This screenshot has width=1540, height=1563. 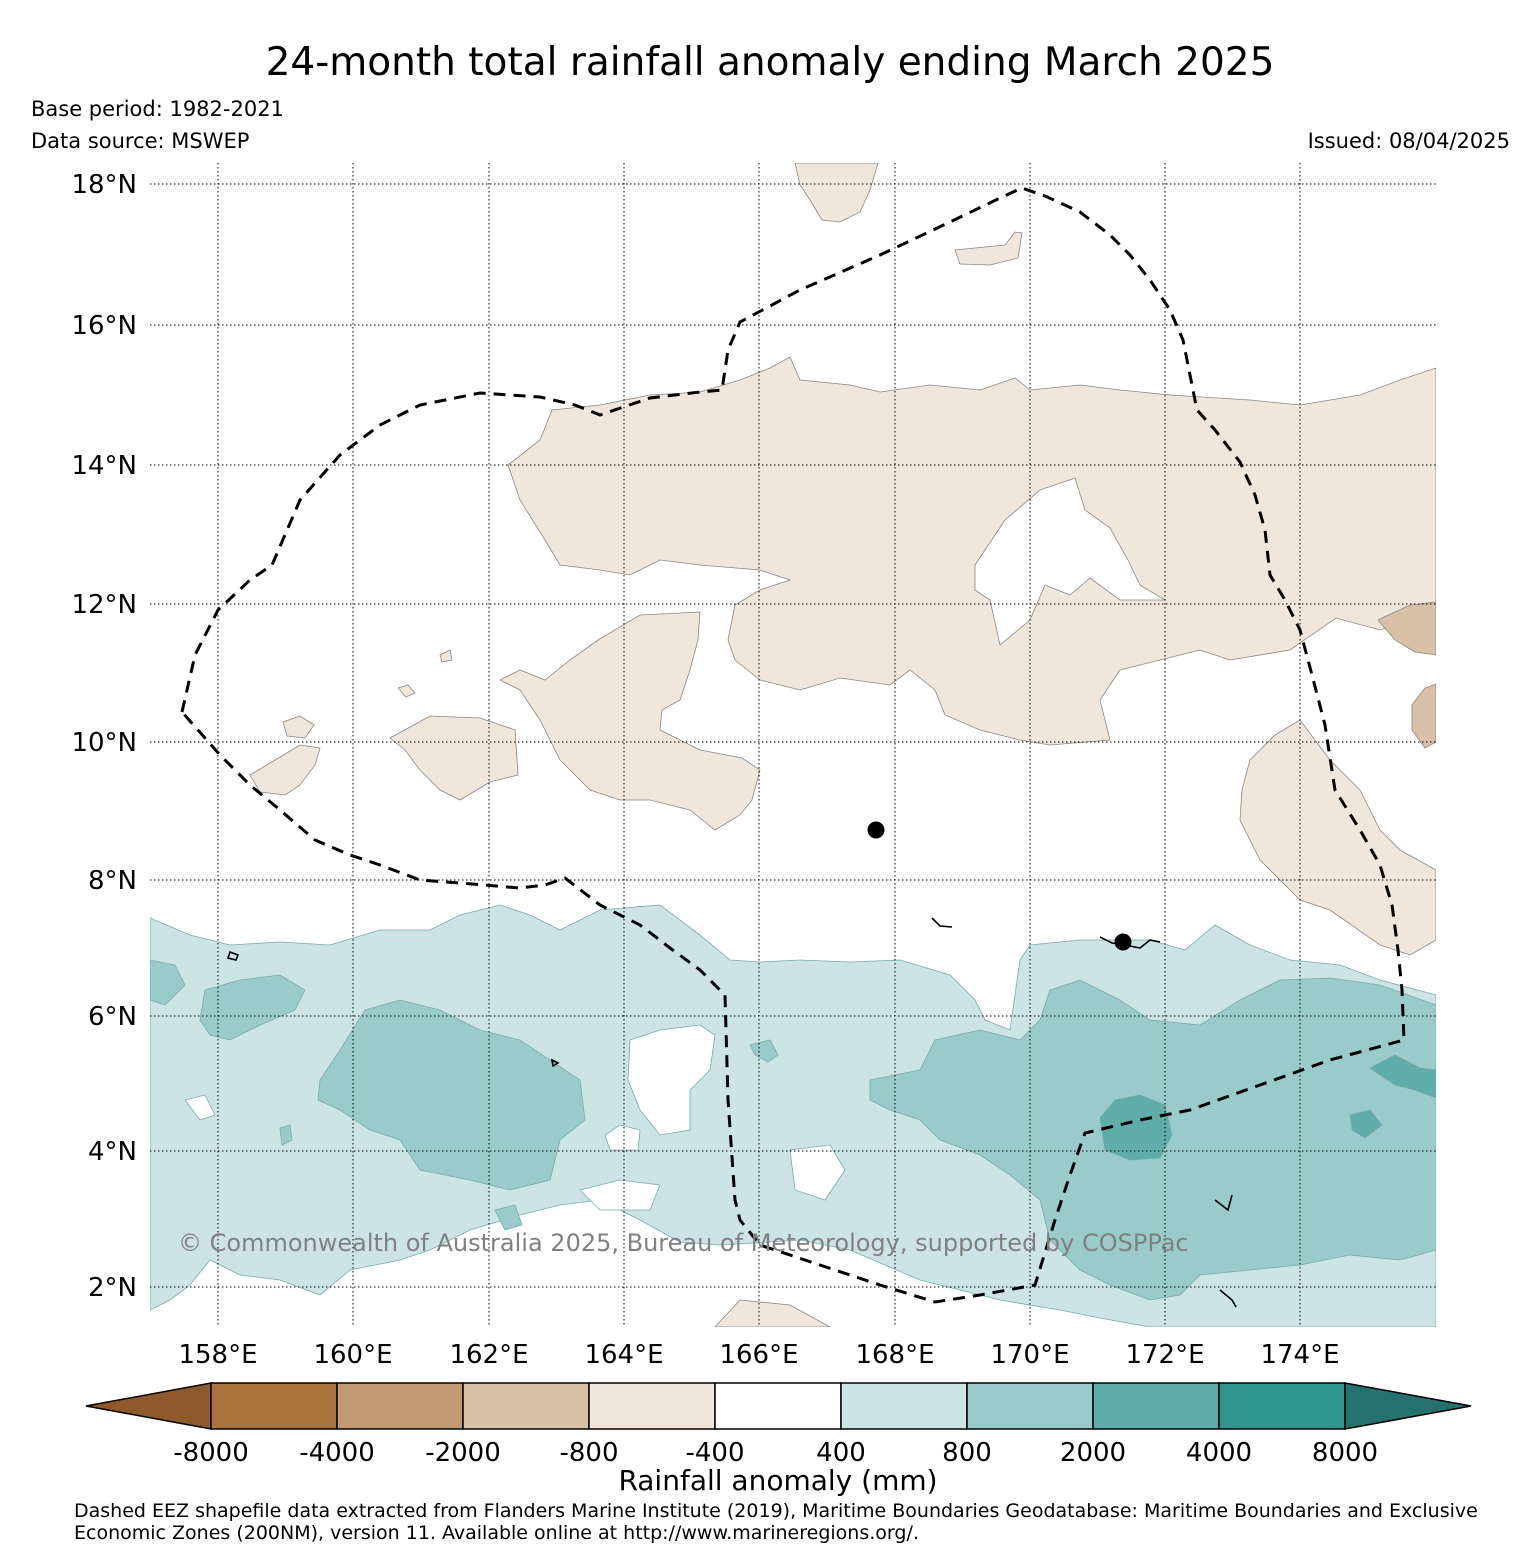 What do you see at coordinates (148, 1406) in the screenshot?
I see `colorbar-extension-low` at bounding box center [148, 1406].